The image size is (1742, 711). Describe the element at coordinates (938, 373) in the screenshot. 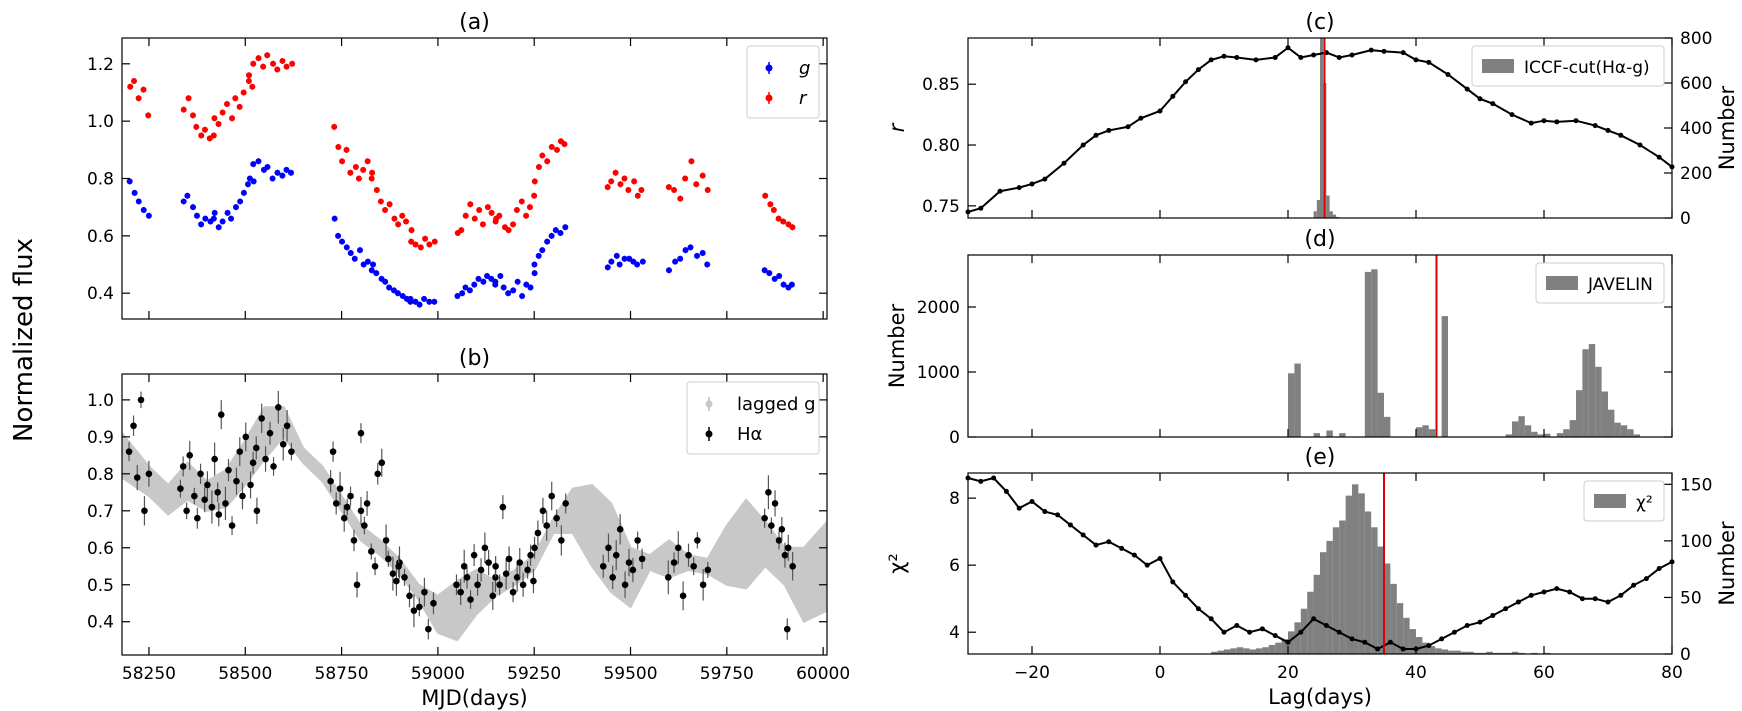

I see `y-tick-label: 1000` at that location.